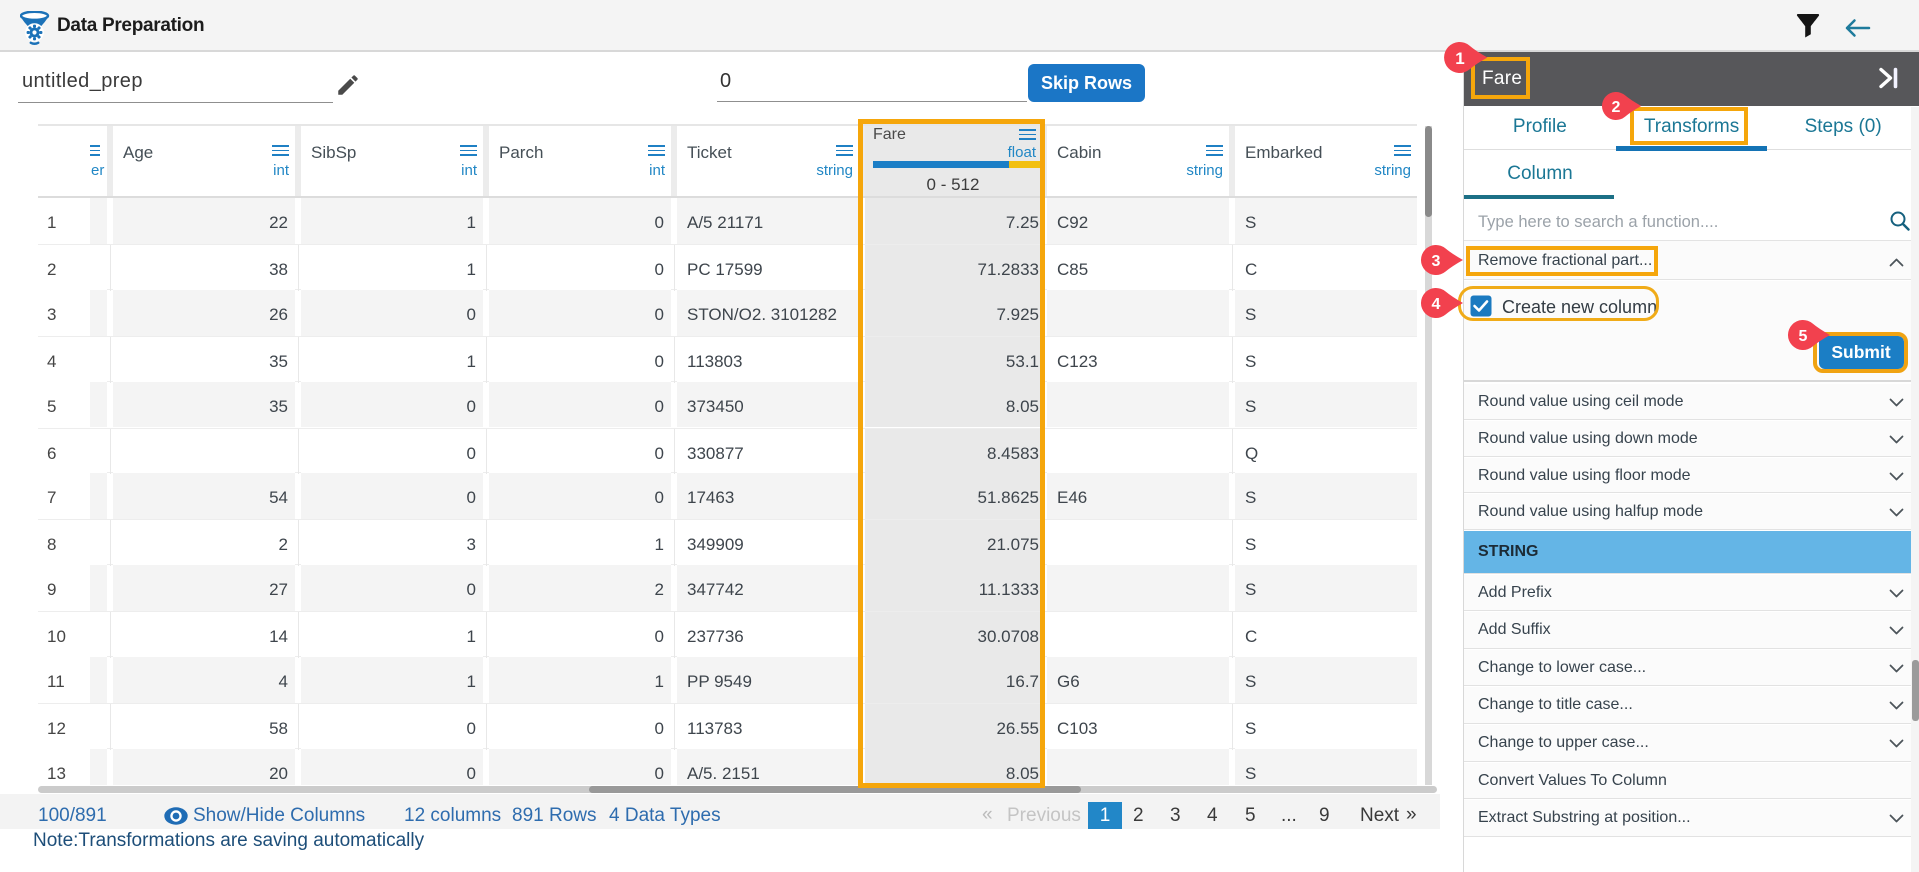  What do you see at coordinates (1459, 58) in the screenshot?
I see `svg-text: 1` at bounding box center [1459, 58].